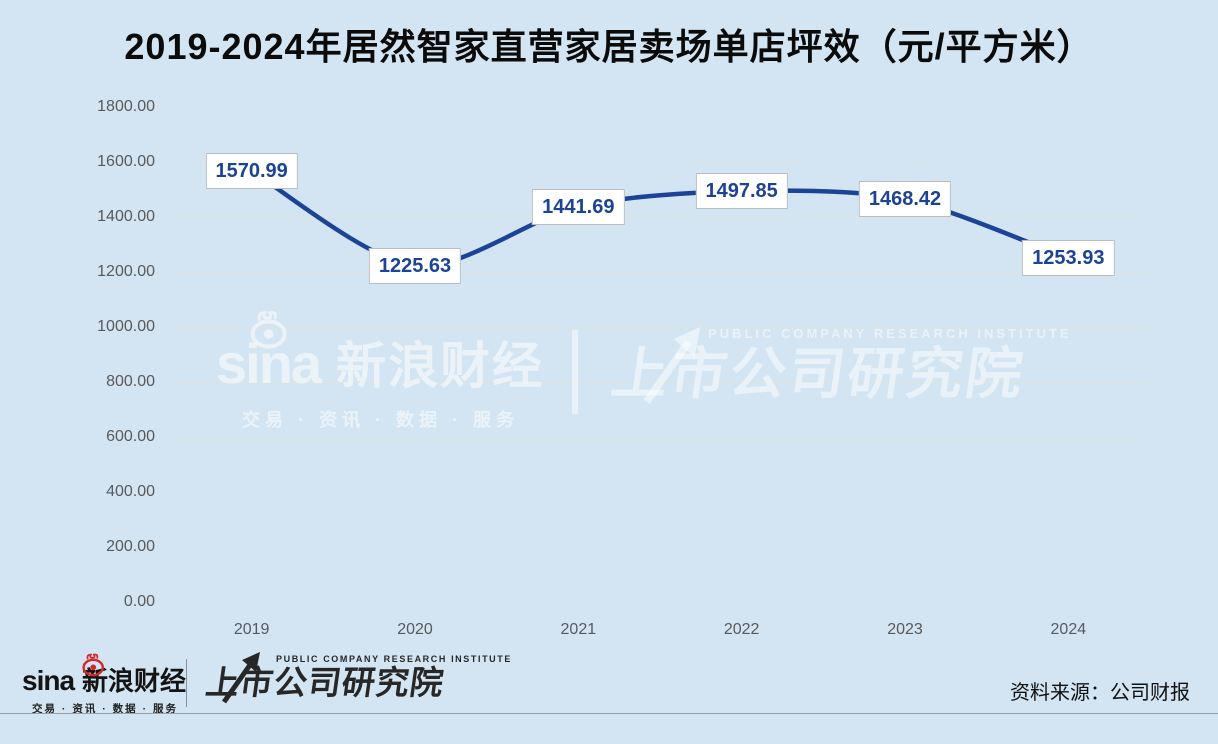  Describe the element at coordinates (251, 170) in the screenshot. I see `data-point-label: 1570.99` at that location.